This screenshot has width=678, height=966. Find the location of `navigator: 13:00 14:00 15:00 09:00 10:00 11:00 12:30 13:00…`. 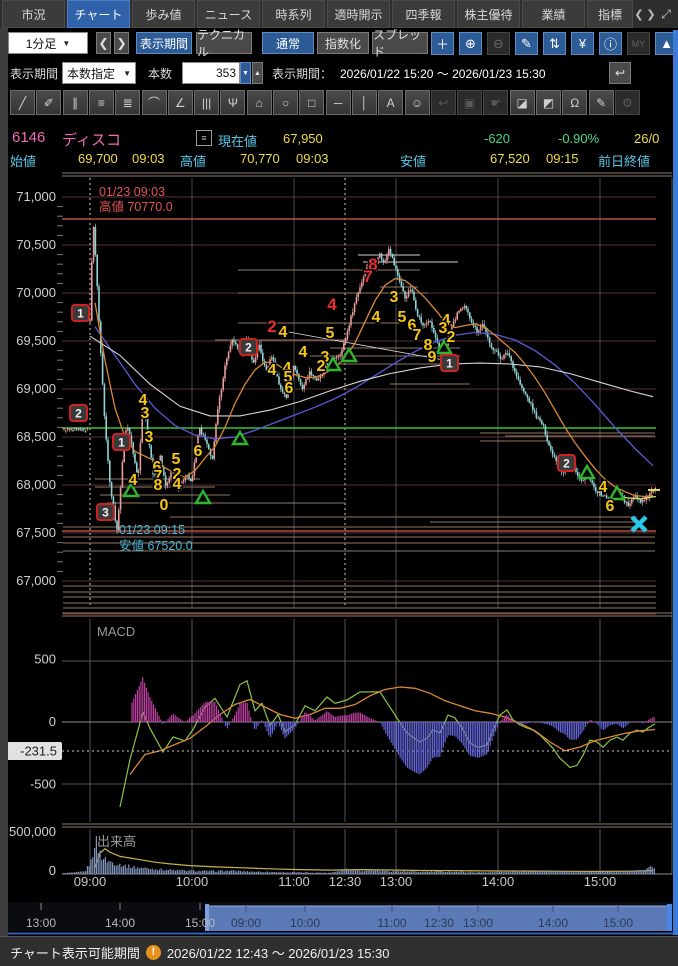

navigator: 13:00 14:00 15:00 09:00 10:00 11:00 12:30 13:00… is located at coordinates (339, 918).